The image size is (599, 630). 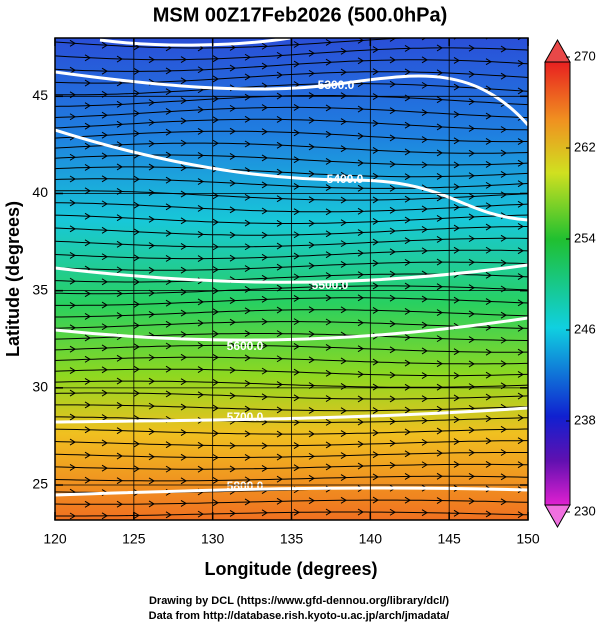 I want to click on contour-label: 5400.0, so click(x=345, y=179).